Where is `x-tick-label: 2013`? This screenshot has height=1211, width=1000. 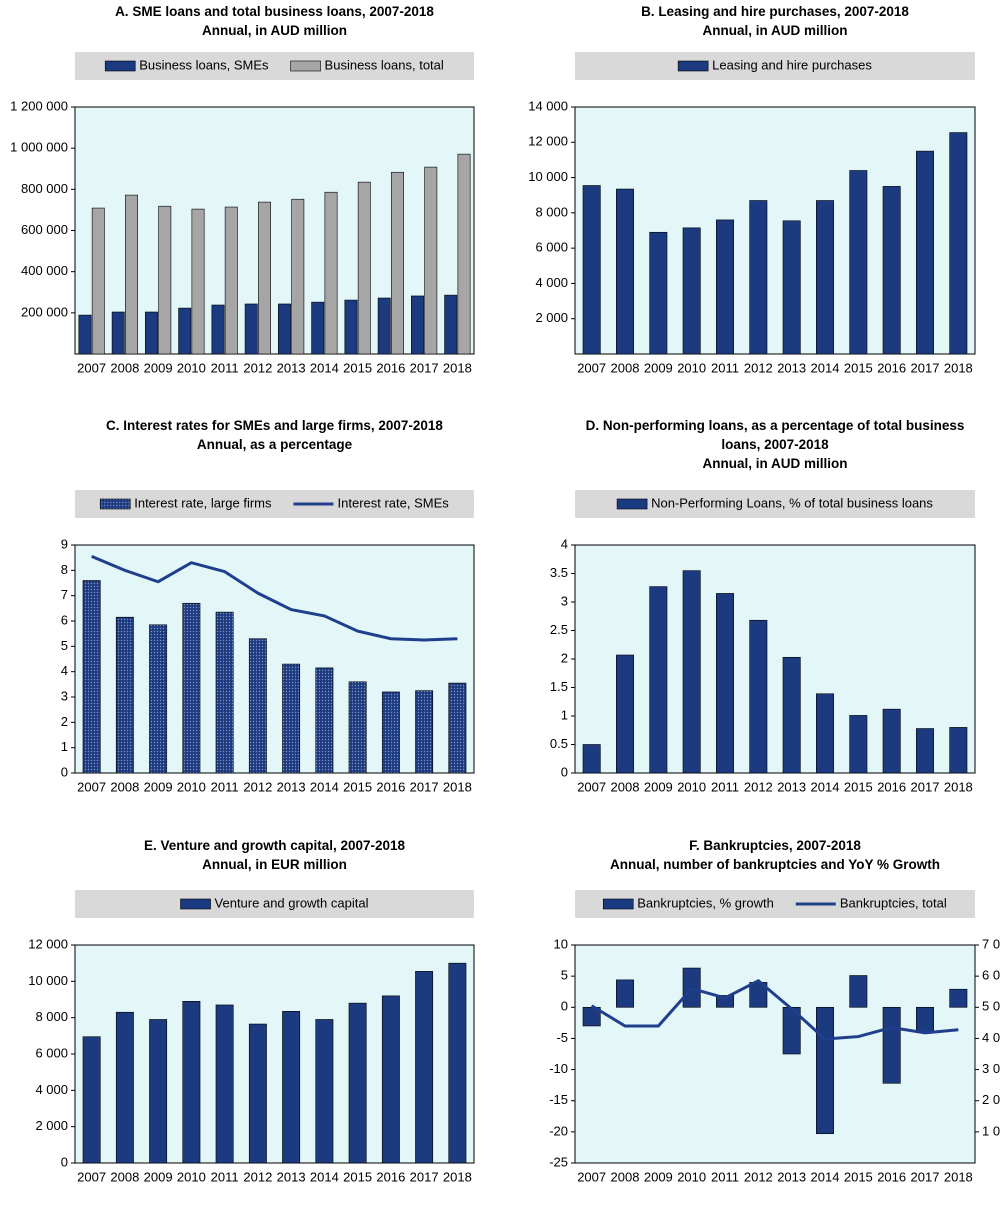 x-tick-label: 2013 is located at coordinates (291, 1176).